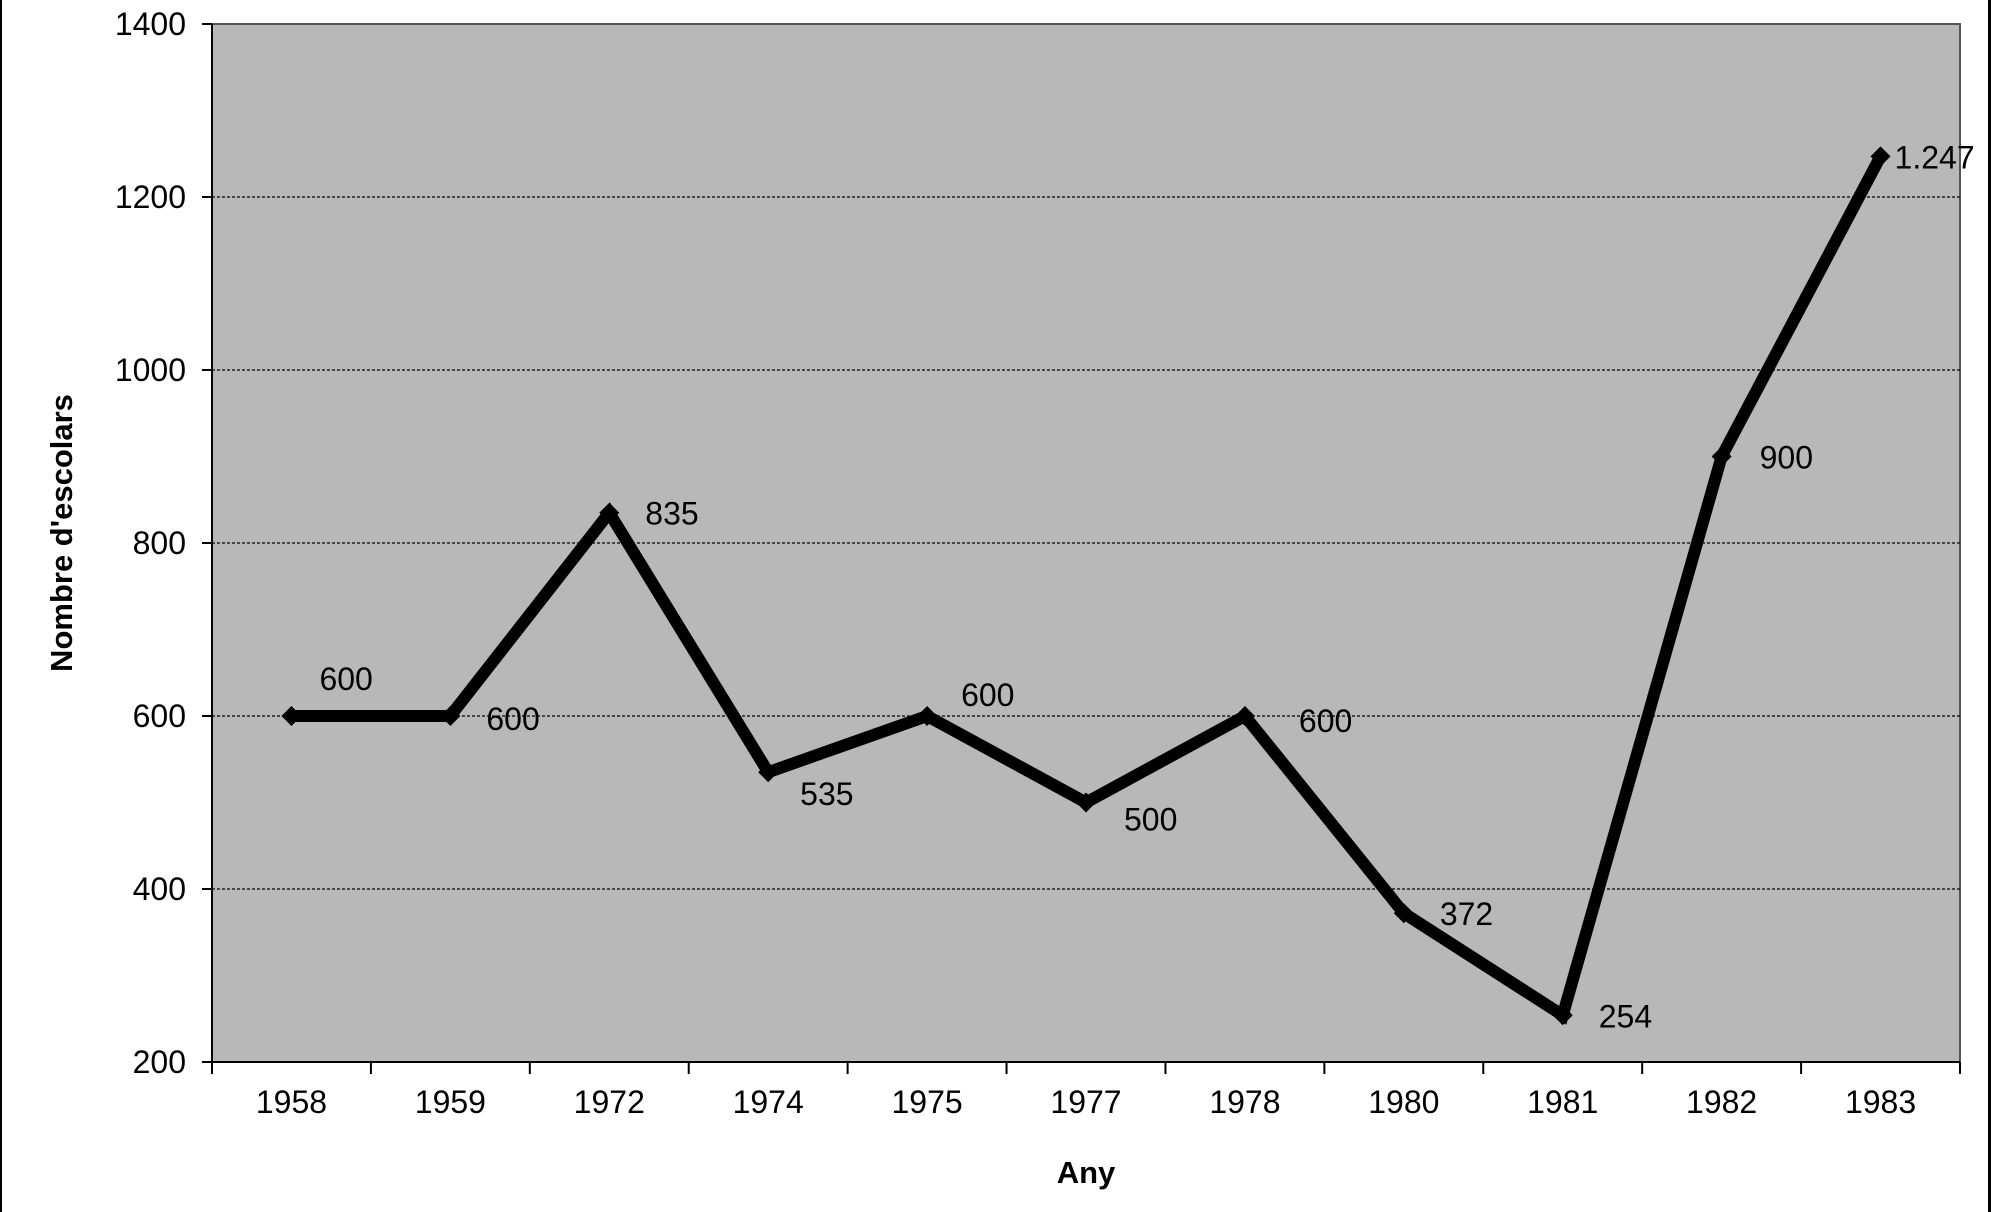 This screenshot has height=1212, width=1991. What do you see at coordinates (768, 772) in the screenshot?
I see `data-point-1974` at bounding box center [768, 772].